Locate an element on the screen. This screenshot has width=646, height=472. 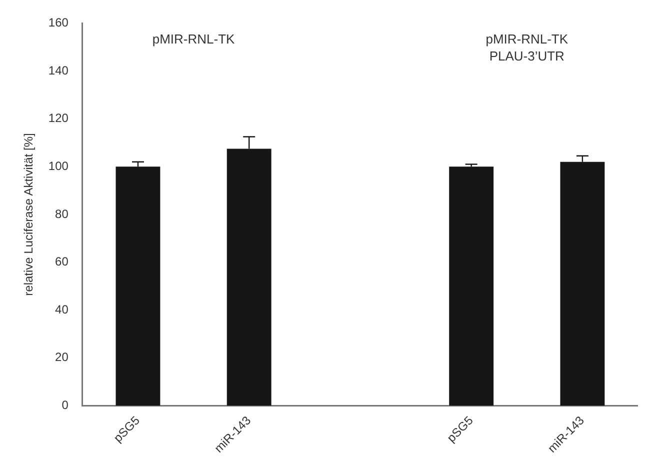
y-tick-label: 0 is located at coordinates (65, 405).